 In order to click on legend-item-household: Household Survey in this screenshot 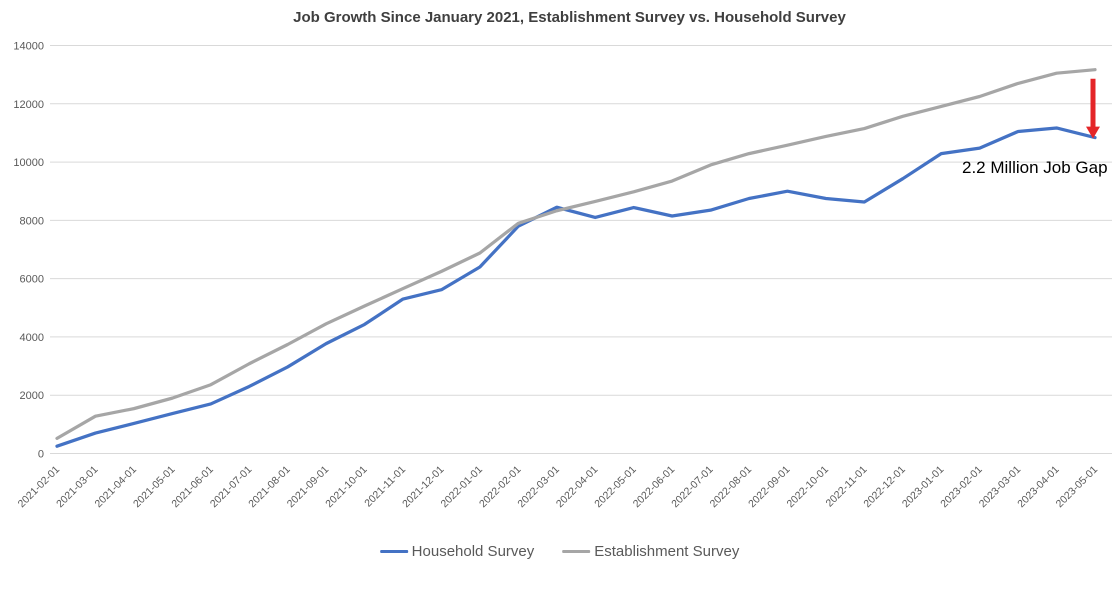, I will do `click(457, 551)`.